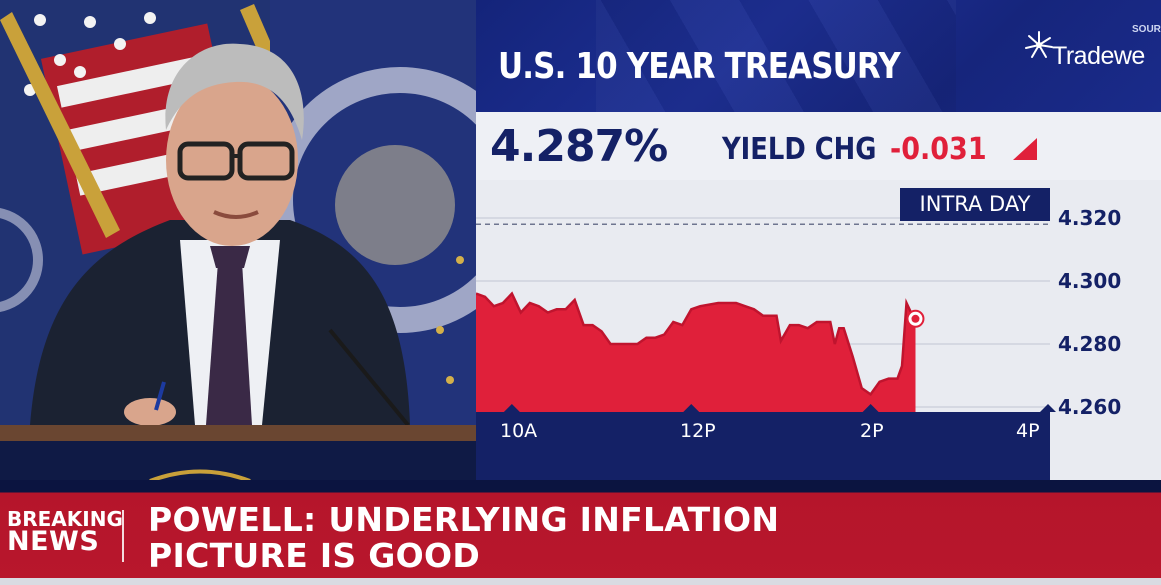  Describe the element at coordinates (696, 344) in the screenshot. I see `yield-line` at that location.